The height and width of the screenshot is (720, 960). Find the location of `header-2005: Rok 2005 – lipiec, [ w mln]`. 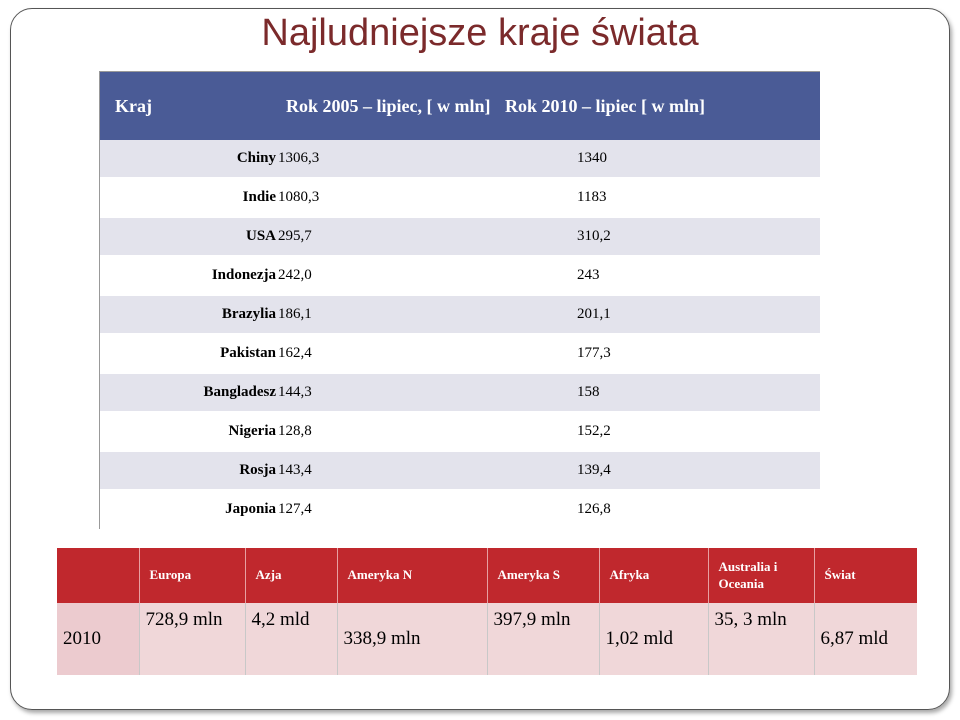

header-2005: Rok 2005 – lipiec, [ w mln] is located at coordinates (387, 106).